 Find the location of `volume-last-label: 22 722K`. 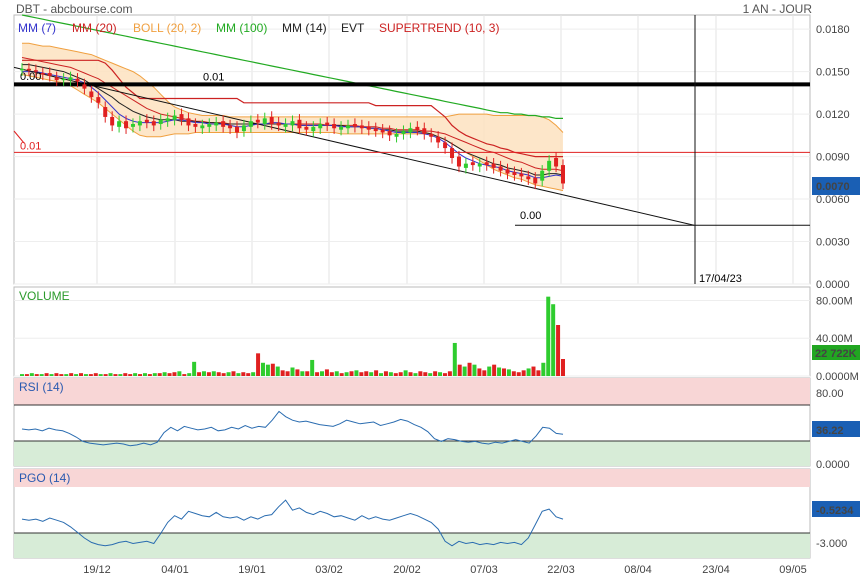

volume-last-label: 22 722K is located at coordinates (836, 354).